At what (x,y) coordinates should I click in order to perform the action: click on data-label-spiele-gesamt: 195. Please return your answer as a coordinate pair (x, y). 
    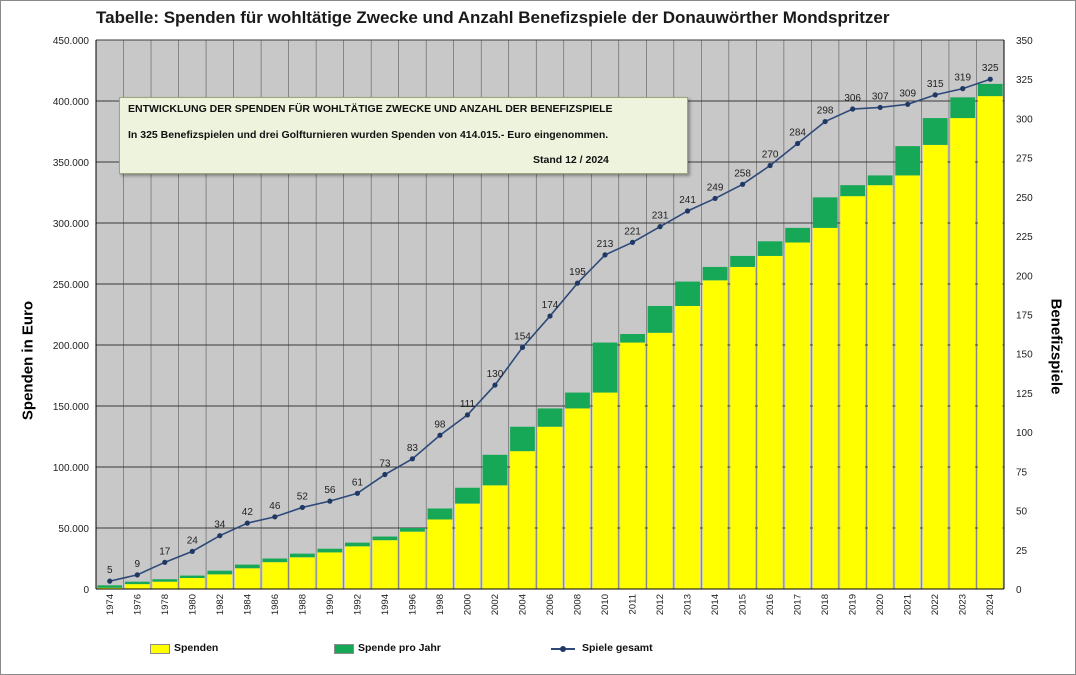
    Looking at the image, I should click on (577, 272).